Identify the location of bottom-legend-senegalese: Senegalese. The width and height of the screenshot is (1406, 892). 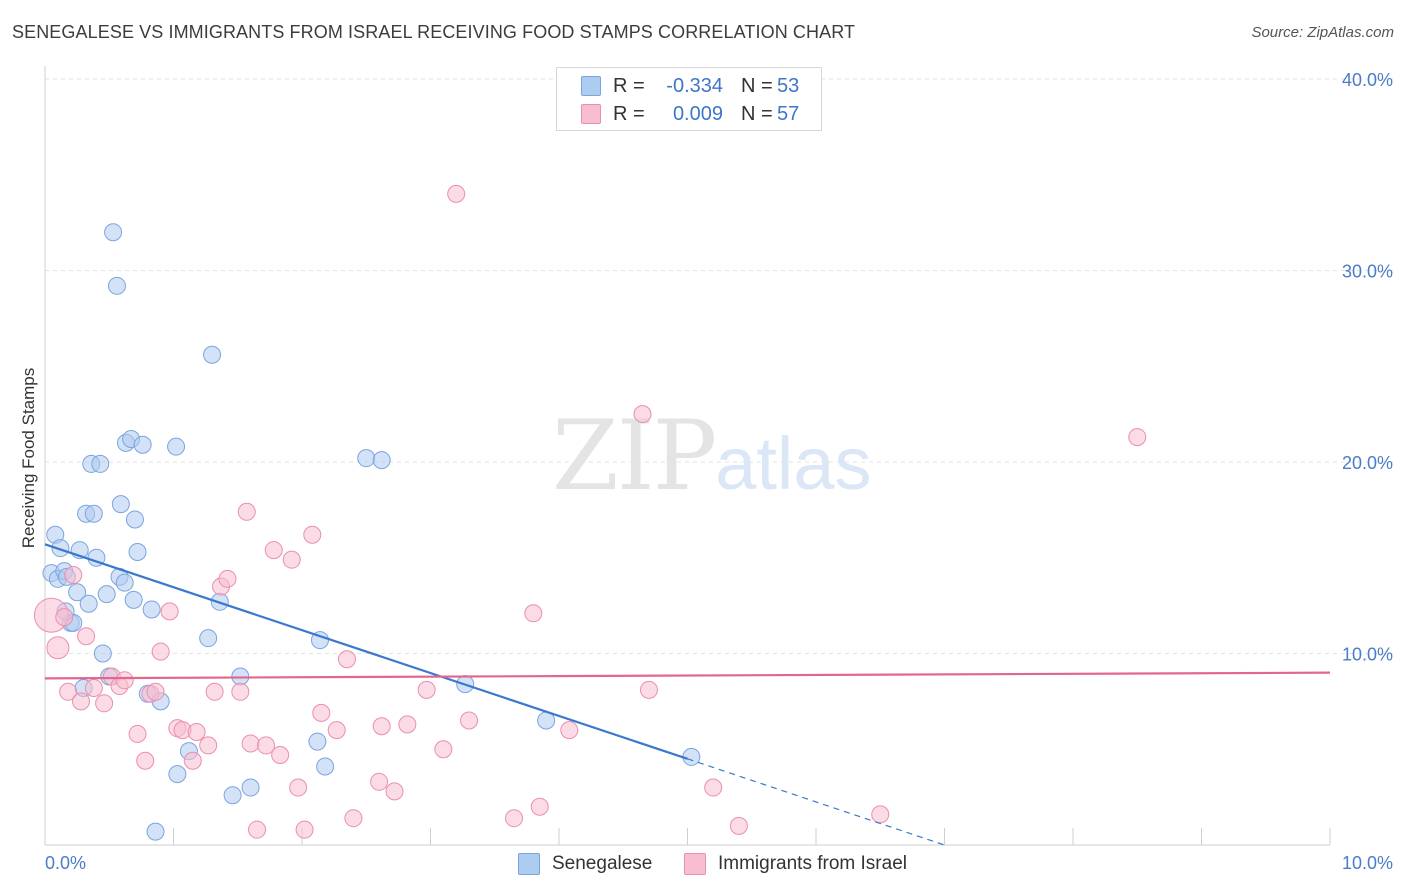
(585, 864).